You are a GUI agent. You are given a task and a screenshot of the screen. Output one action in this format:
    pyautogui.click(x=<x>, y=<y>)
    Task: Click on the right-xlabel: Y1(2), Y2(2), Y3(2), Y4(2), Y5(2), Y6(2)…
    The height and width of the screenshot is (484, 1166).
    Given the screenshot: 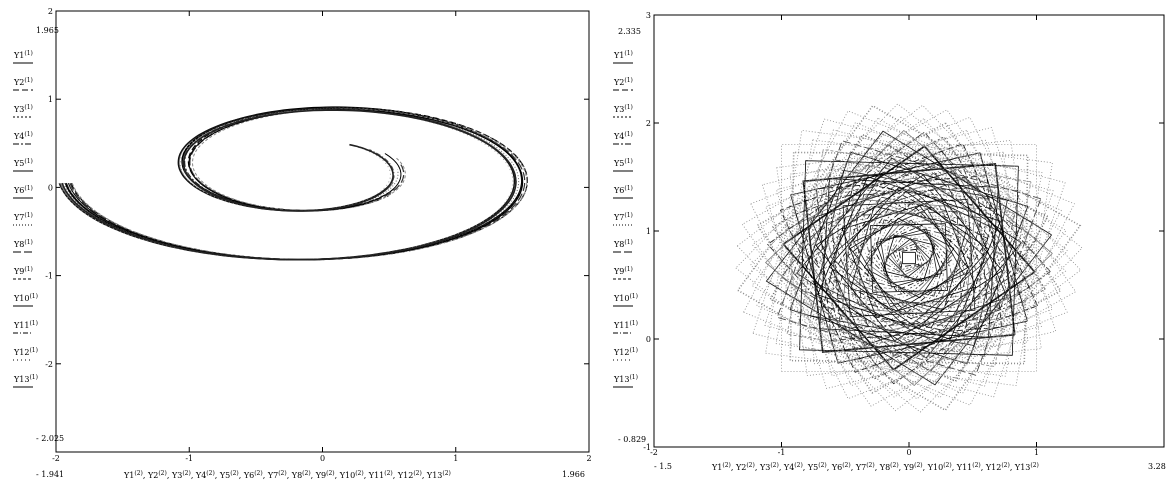 What is the action you would take?
    pyautogui.click(x=875, y=467)
    